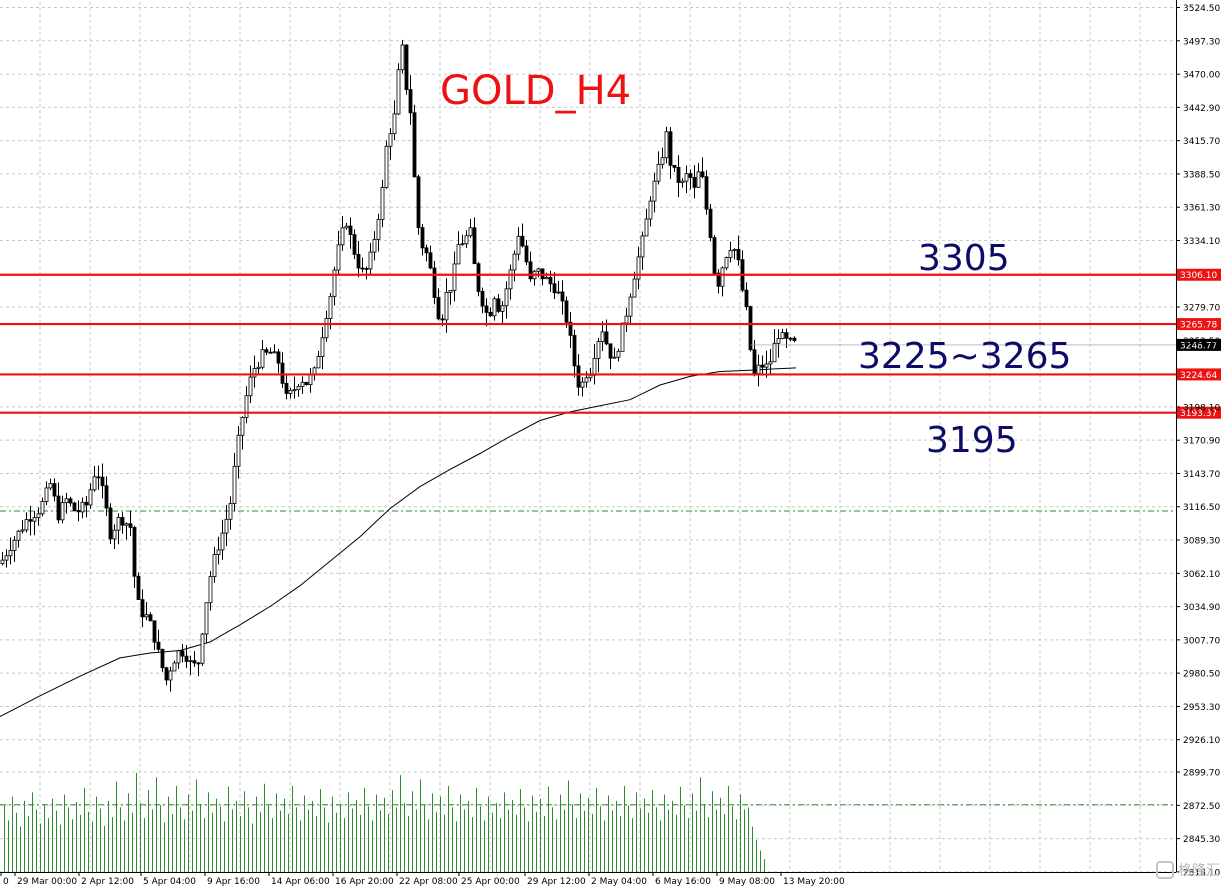 The image size is (1224, 890). I want to click on level-label: 3306.10, so click(1198, 276).